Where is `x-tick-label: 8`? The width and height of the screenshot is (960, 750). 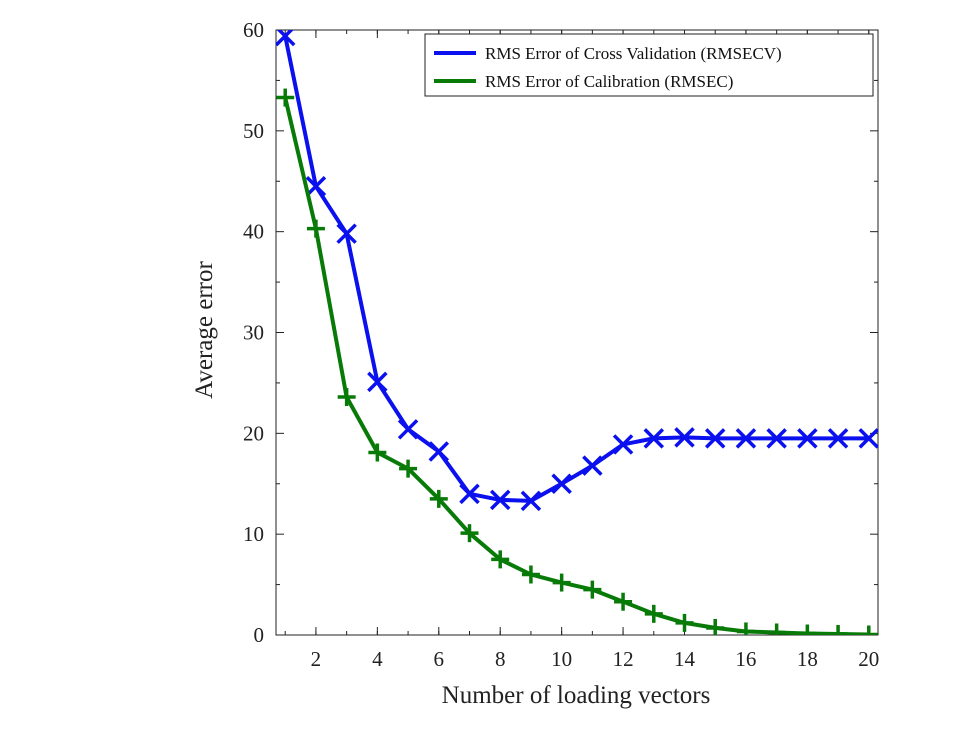 x-tick-label: 8 is located at coordinates (500, 659).